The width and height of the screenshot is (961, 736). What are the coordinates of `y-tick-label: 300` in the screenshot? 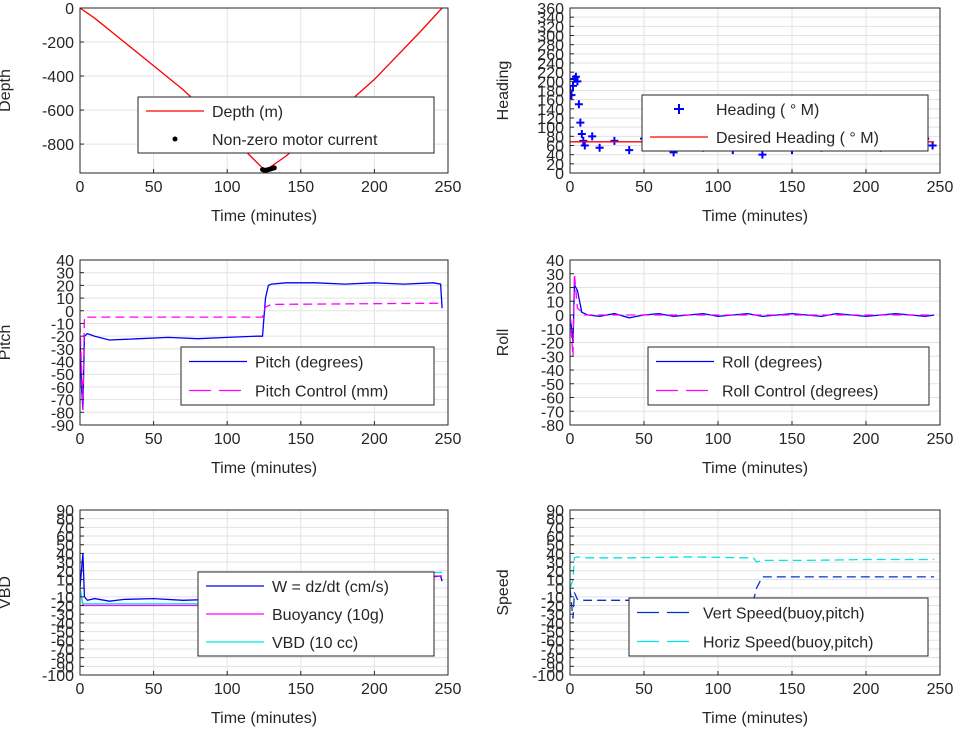 It's located at (550, 37).